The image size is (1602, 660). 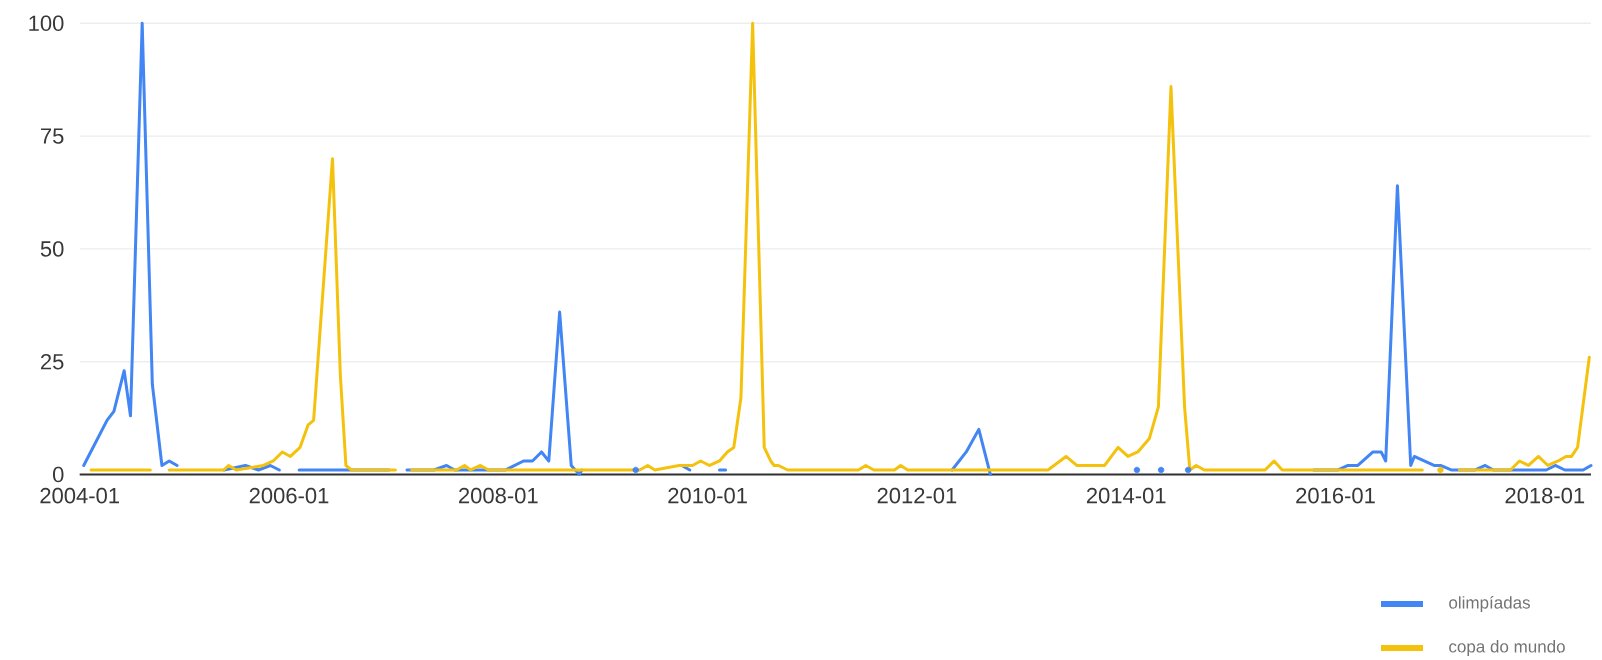 What do you see at coordinates (1545, 495) in the screenshot?
I see `x-tick-label: 2018-01` at bounding box center [1545, 495].